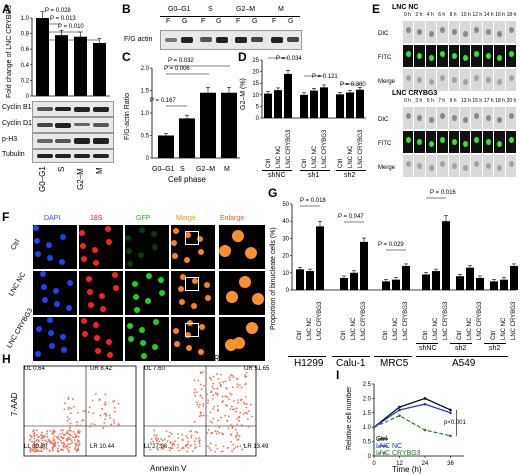 The width and height of the screenshot is (520, 475). What do you see at coordinates (344, 335) in the screenshot?
I see `panel-g-xlabel-3: Ctrl` at bounding box center [344, 335].